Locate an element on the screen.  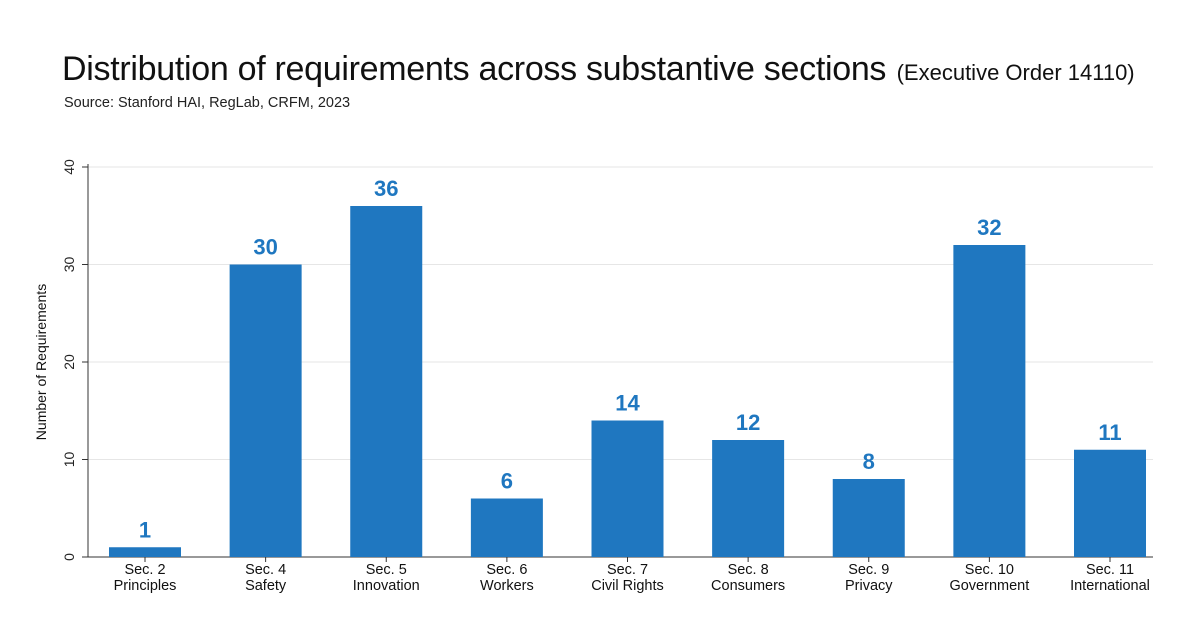
y-tick-label: 0 is located at coordinates (69, 557).